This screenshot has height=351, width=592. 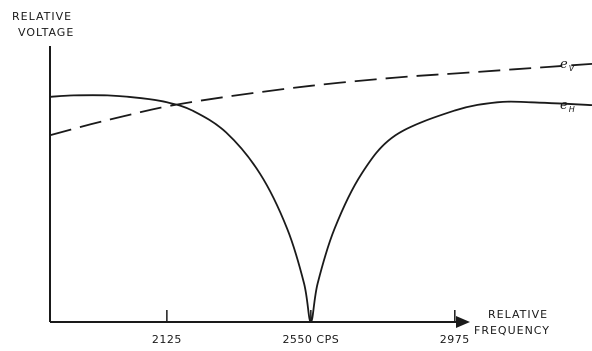 I want to click on x-axis-arrowhead, so click(x=463, y=322).